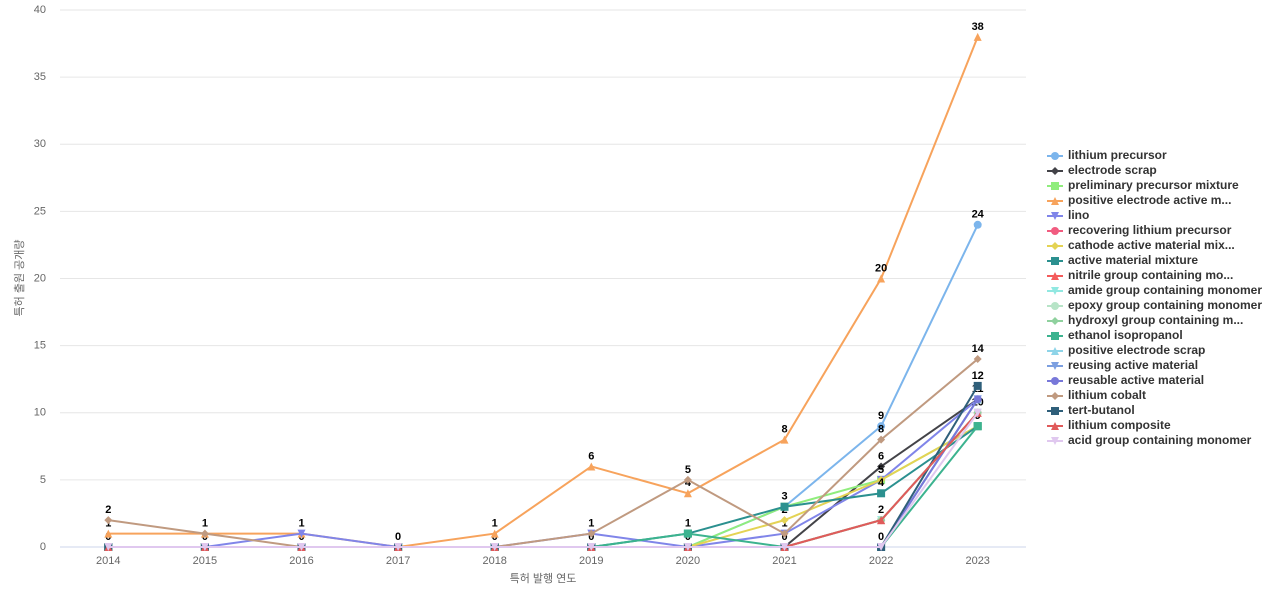 Image resolution: width=1280 pixels, height=600 pixels. I want to click on legend-label: reusable active material, so click(1136, 380).